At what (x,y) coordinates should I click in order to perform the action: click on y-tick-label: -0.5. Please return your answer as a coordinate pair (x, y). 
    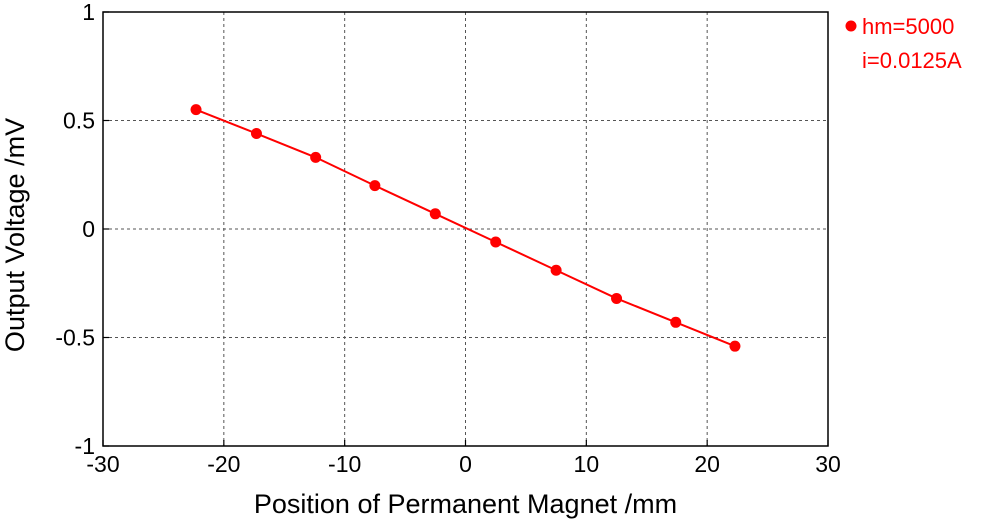
    Looking at the image, I should click on (75, 338).